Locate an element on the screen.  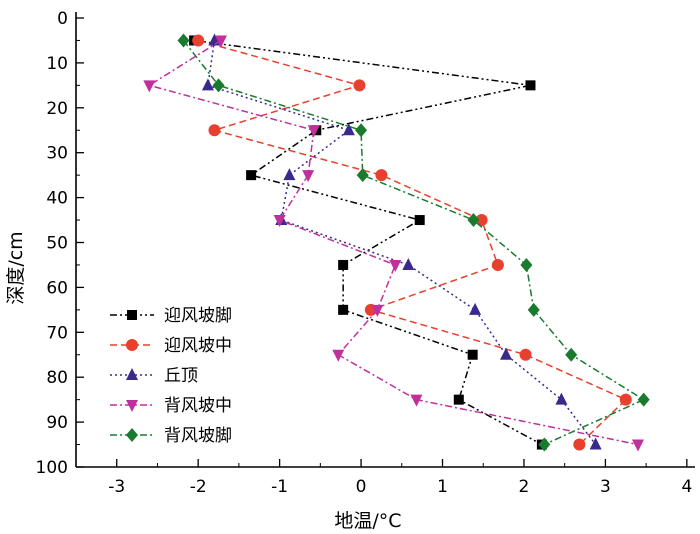
y-tick-label: 80 is located at coordinates (57, 378).